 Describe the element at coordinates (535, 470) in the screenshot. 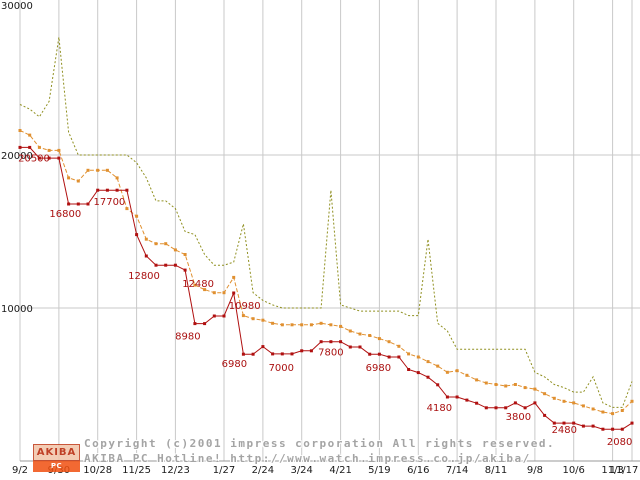

I see `svg-text: 9/8` at that location.